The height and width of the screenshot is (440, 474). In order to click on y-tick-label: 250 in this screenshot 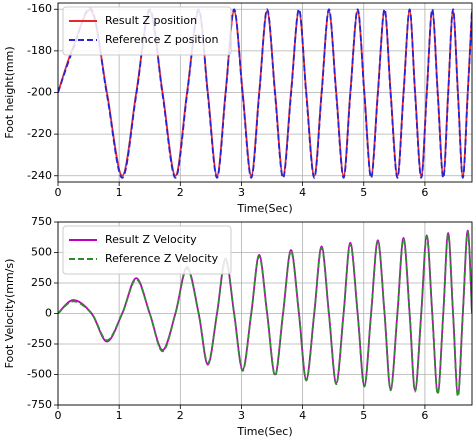, I will do `click(41, 282)`.